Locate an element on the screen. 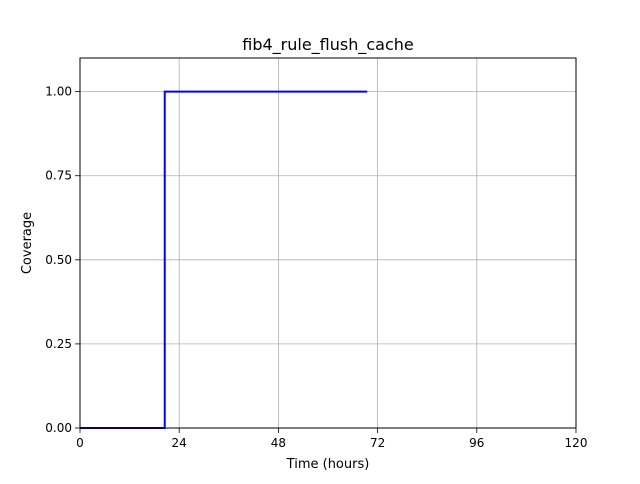 The height and width of the screenshot is (484, 640). y-tick-label: 0.50 is located at coordinates (58, 260).